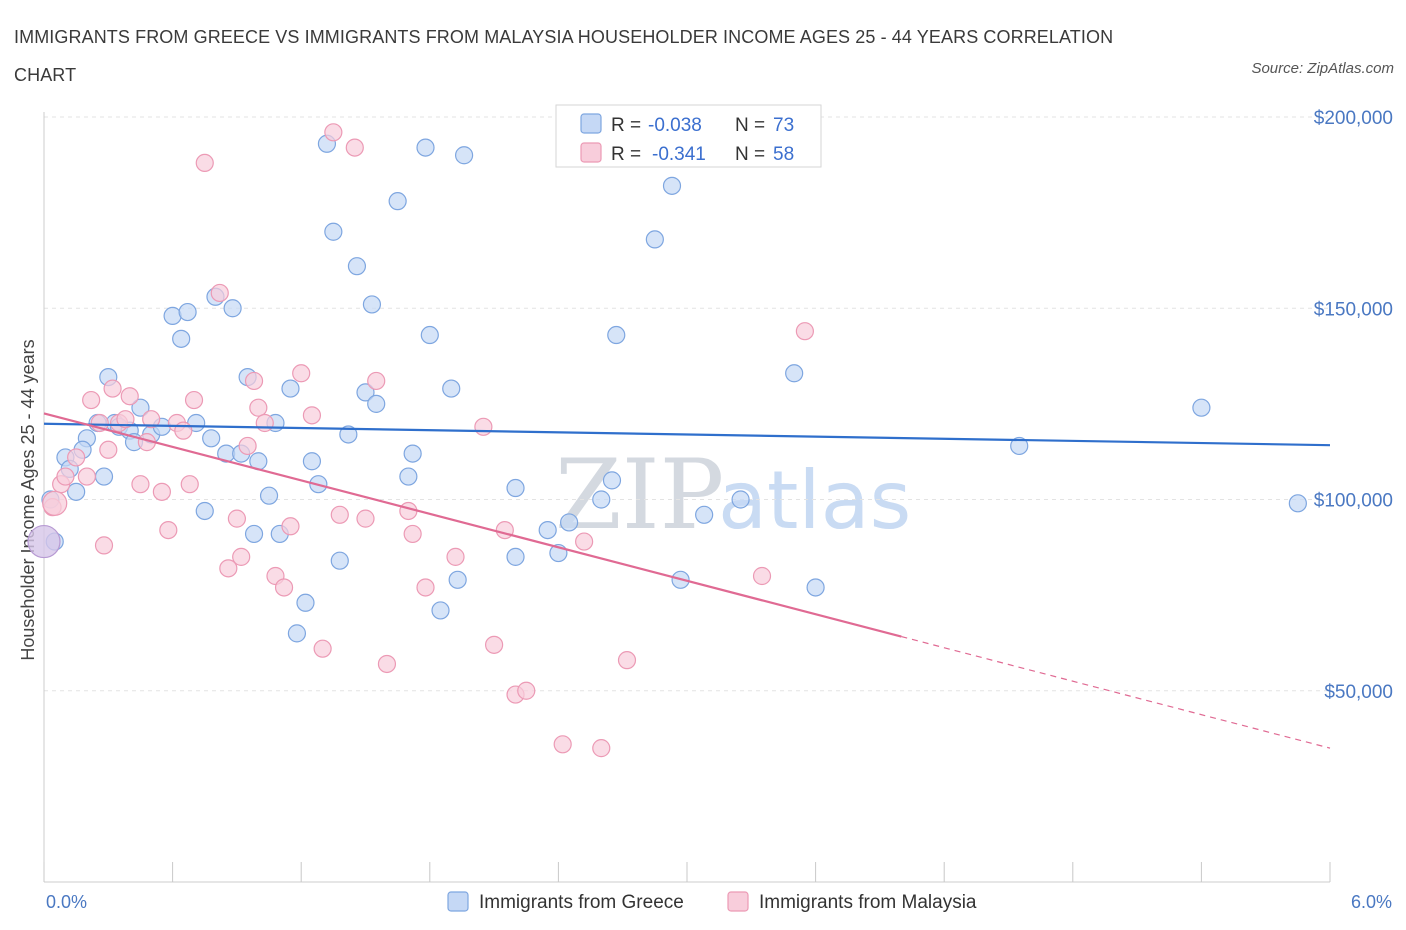 This screenshot has height=930, width=1406. I want to click on y-tick-label: $100,000, so click(1353, 501).